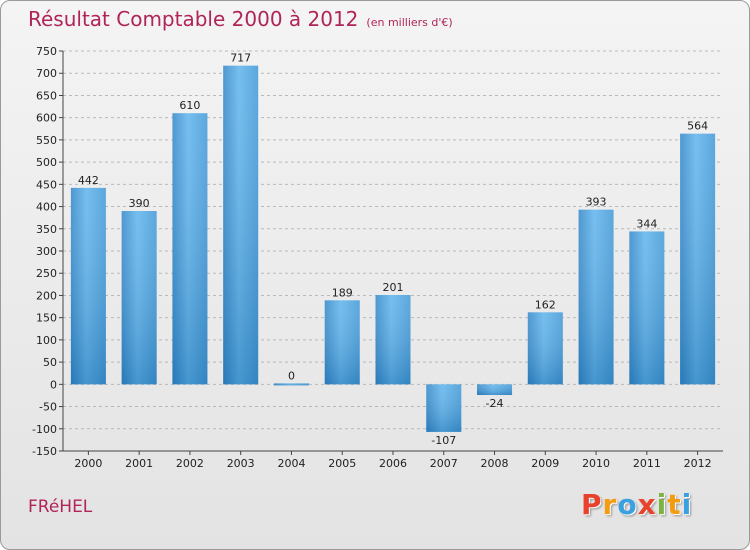 The width and height of the screenshot is (750, 550). Describe the element at coordinates (545, 463) in the screenshot. I see `x-tick-label-2009: 2009` at that location.